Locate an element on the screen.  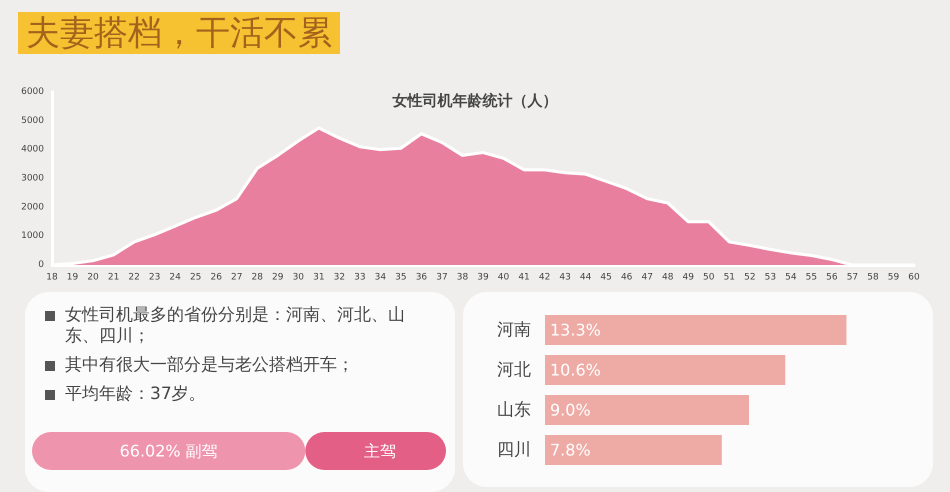
data-label: 10.6% is located at coordinates (575, 370).